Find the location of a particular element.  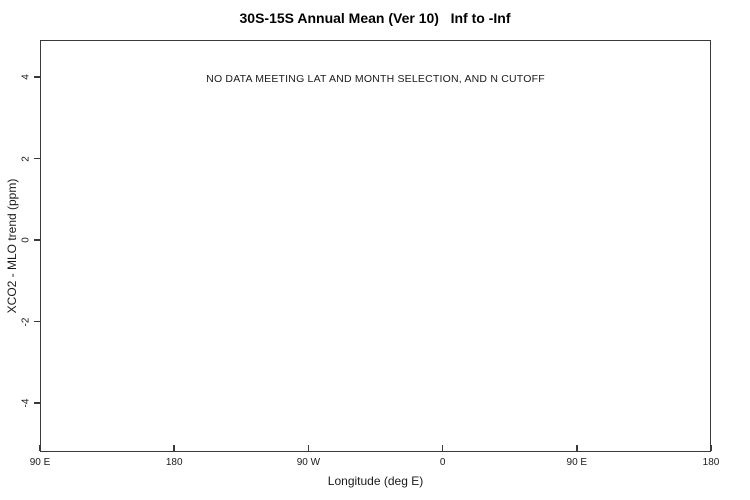

x-axis-tick-label: 0 is located at coordinates (442, 462).